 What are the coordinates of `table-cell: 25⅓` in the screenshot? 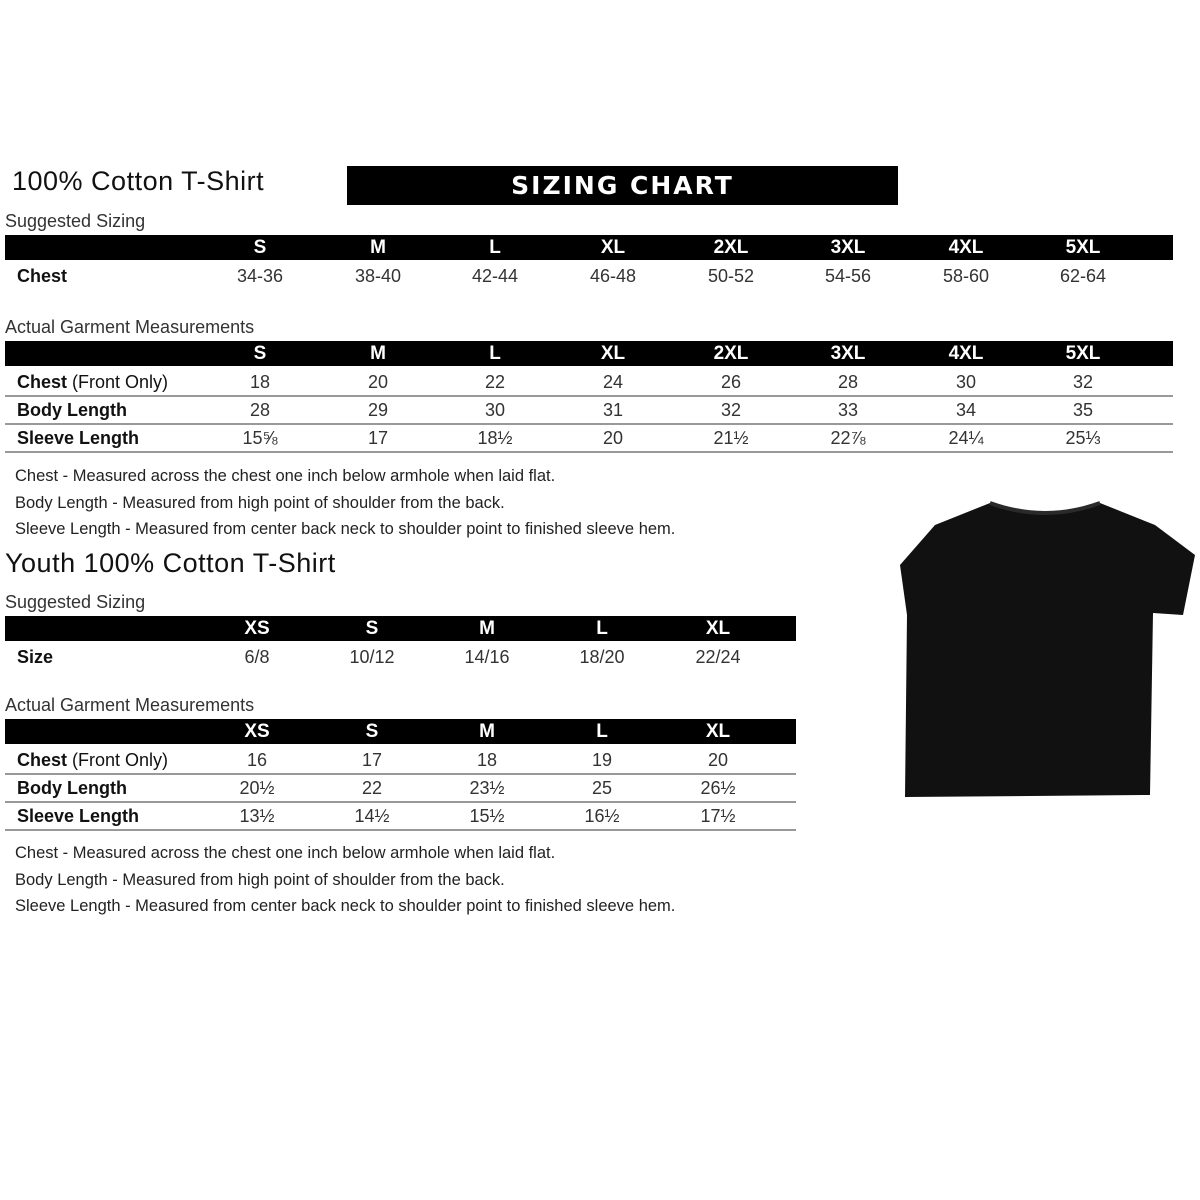 It's located at (1083, 438).